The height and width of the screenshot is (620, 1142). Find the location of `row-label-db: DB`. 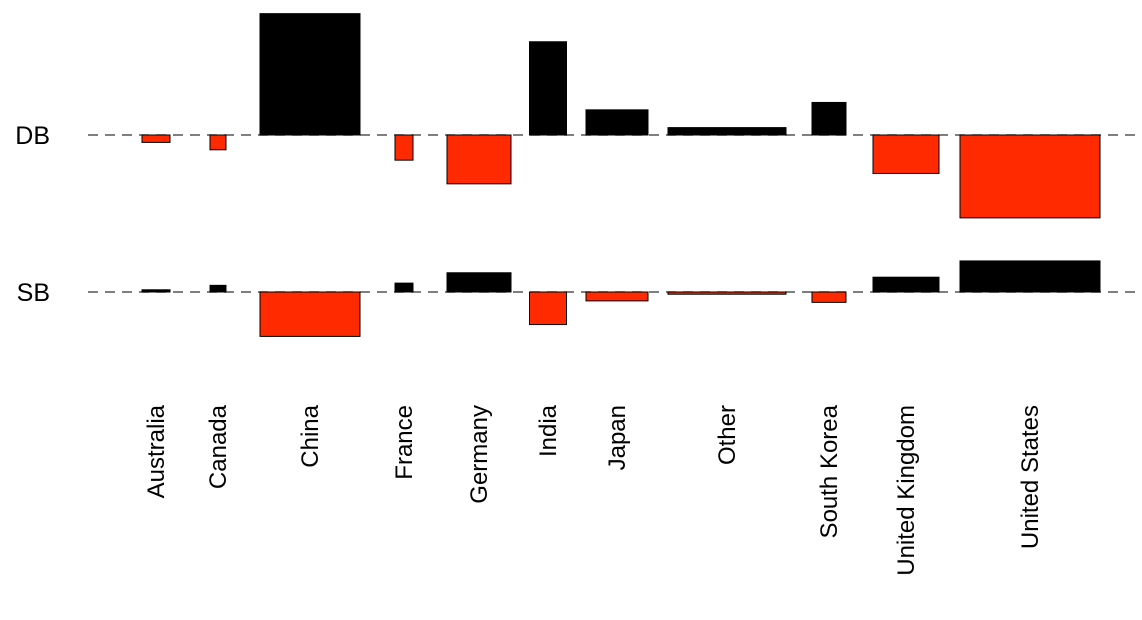

row-label-db: DB is located at coordinates (32, 136).